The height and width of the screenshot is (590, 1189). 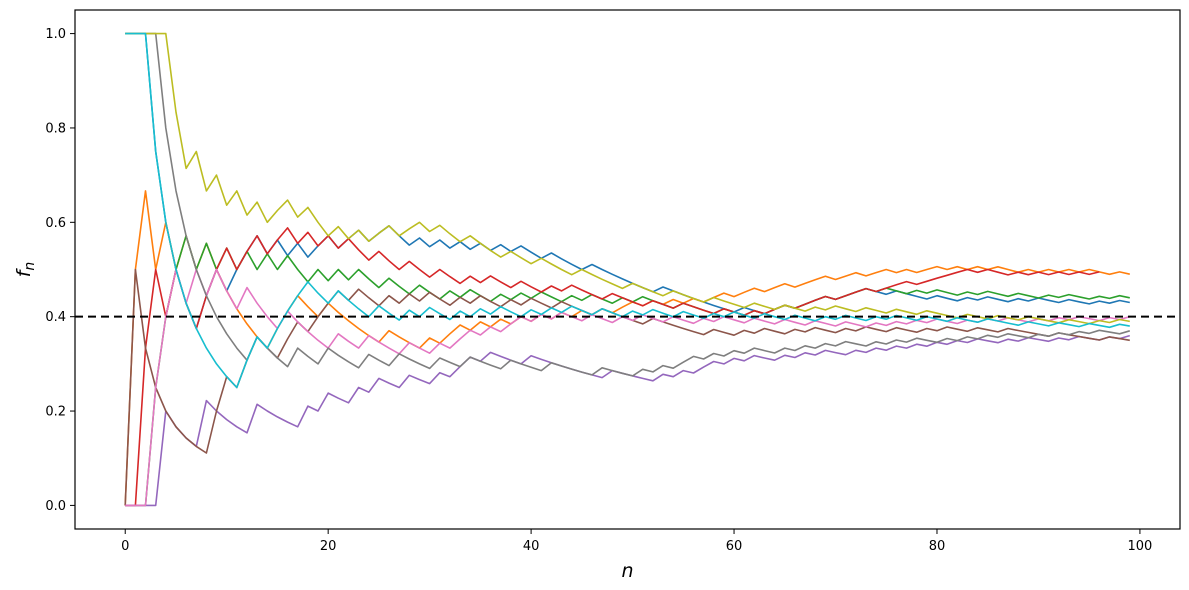 What do you see at coordinates (55, 34) in the screenshot?
I see `y-tick-label: 1.0` at bounding box center [55, 34].